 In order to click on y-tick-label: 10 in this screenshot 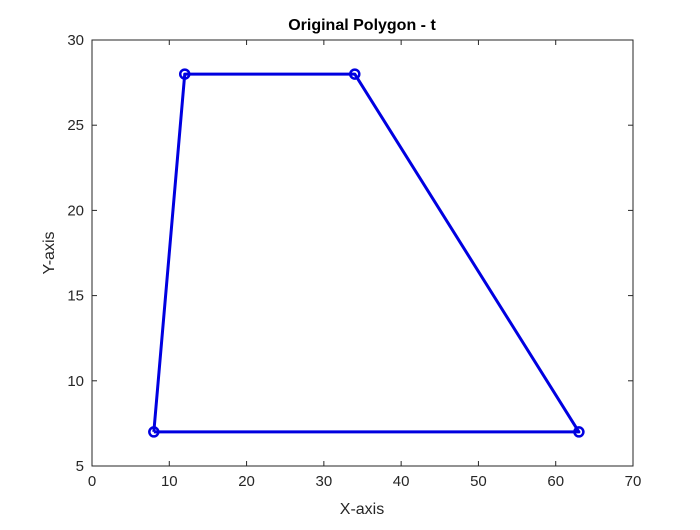, I will do `click(75, 381)`.